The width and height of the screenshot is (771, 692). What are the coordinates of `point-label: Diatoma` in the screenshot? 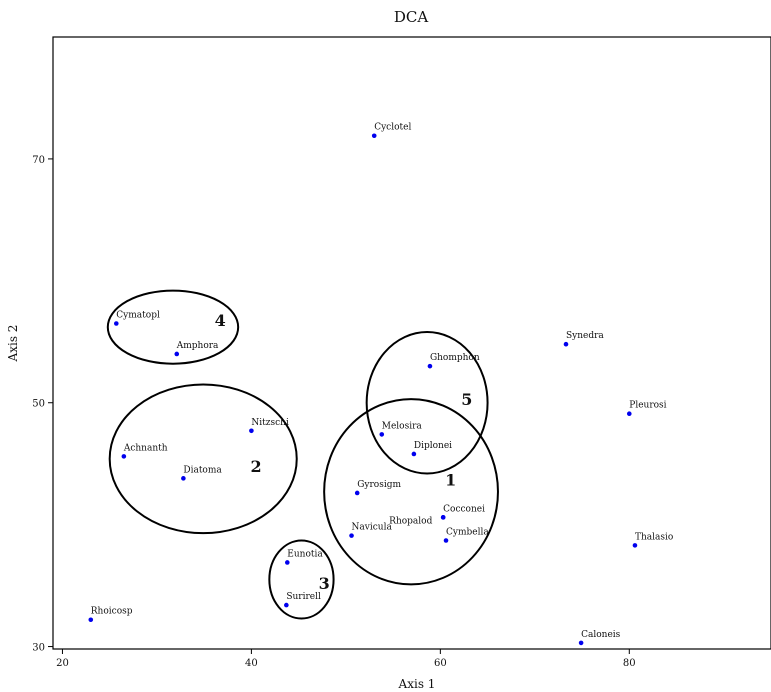 It's located at (202, 470).